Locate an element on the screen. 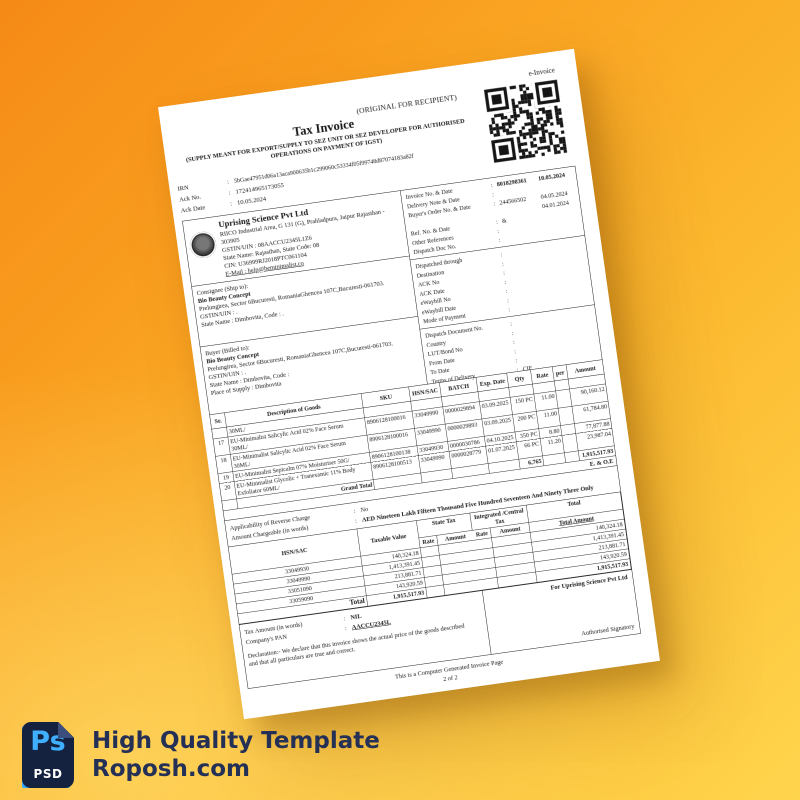 The image size is (800, 800). psd-format-label: PSD is located at coordinates (48, 774).